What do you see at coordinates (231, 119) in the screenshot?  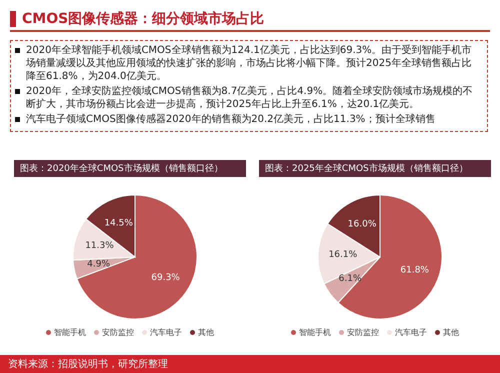 I see `text: 汽车电子领域CMOS图像传感器2020年的销售额为20.2亿美元，占比11.3%；预计全球销售` at bounding box center [231, 119].